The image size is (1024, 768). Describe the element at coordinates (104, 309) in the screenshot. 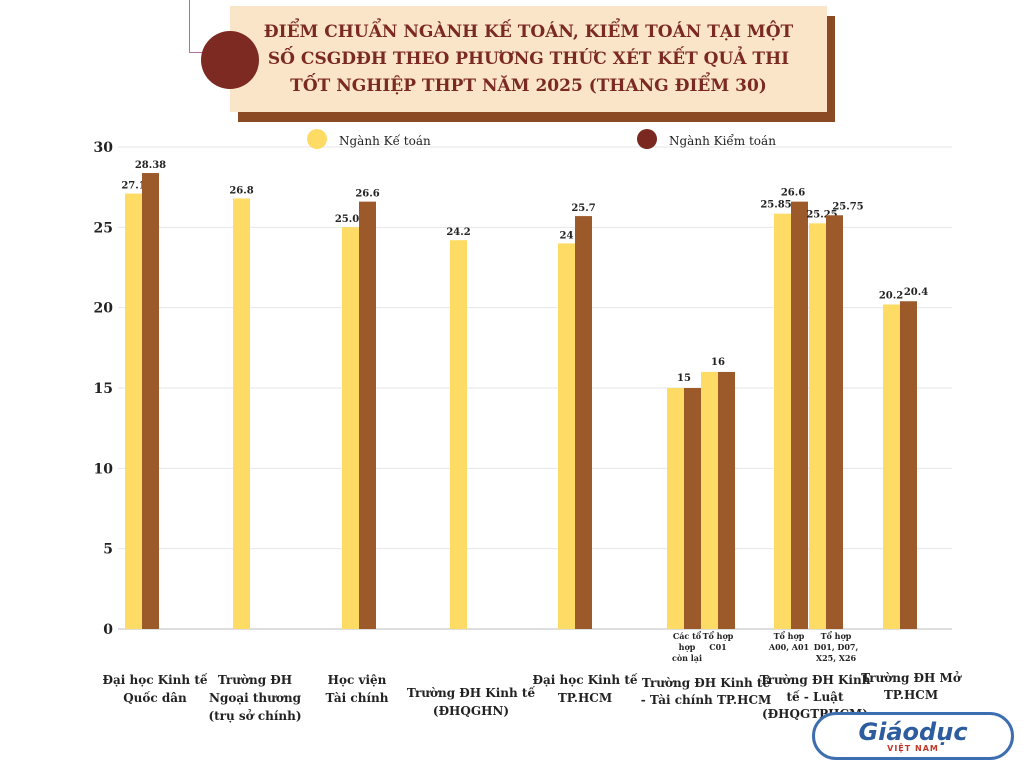

I see `y-tick-label: 20` at that location.